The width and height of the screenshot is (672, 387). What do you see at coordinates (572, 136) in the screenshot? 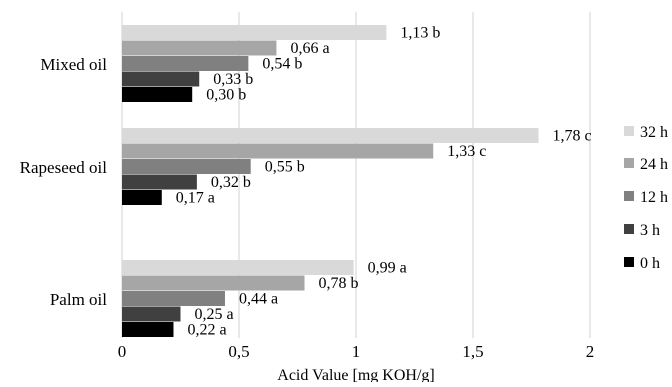
I see `data-label-1-0: 1,78 c` at bounding box center [572, 136].